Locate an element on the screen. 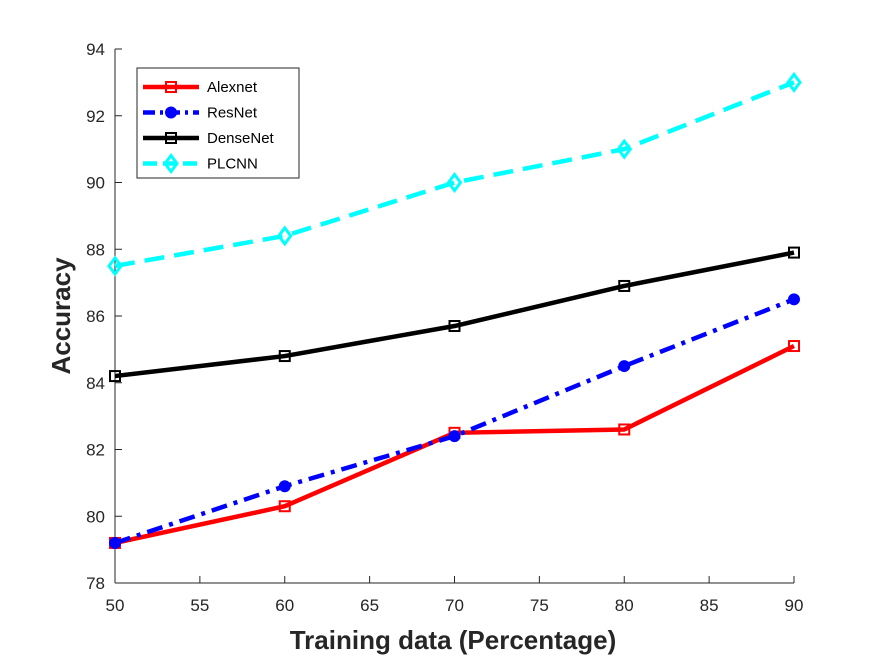 This screenshot has height=656, width=875. legend-marker-densenet is located at coordinates (171, 138).